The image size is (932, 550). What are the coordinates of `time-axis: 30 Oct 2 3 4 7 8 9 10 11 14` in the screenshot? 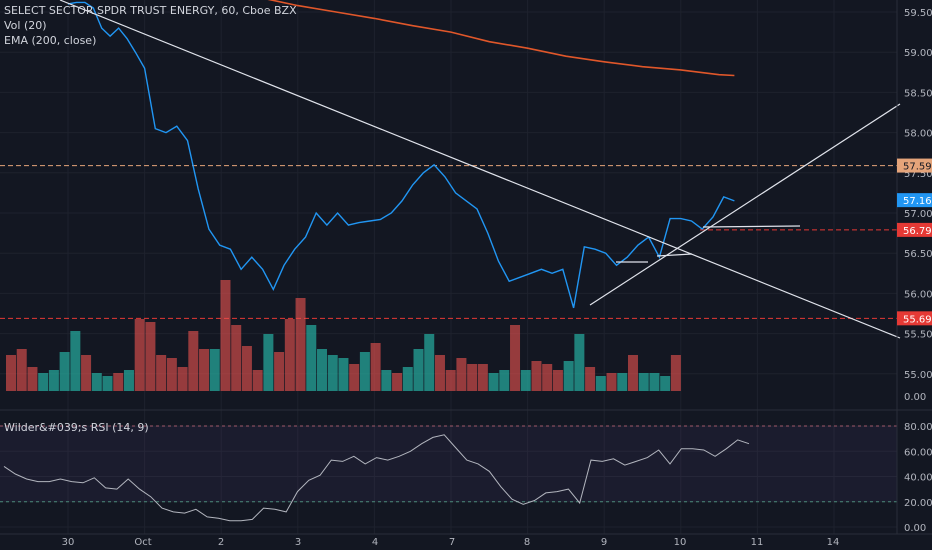 It's located at (451, 542).